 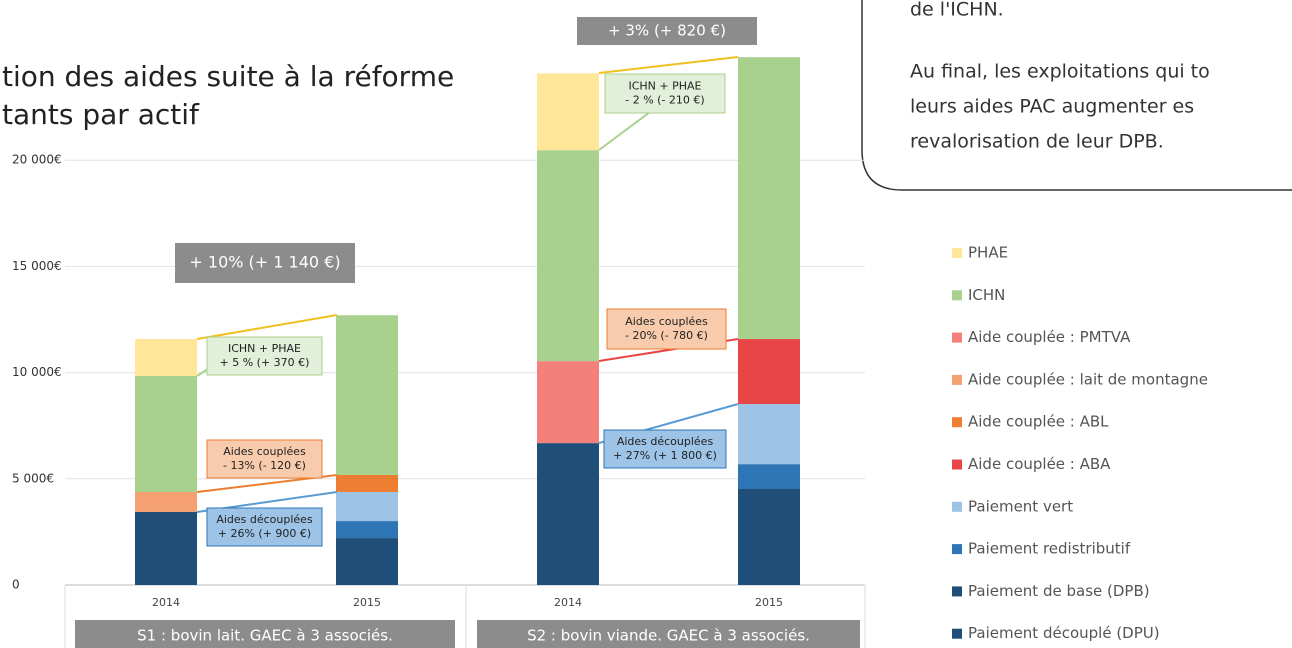 I want to click on annotation-text: - 13% (- 120 €), so click(x=264, y=465).